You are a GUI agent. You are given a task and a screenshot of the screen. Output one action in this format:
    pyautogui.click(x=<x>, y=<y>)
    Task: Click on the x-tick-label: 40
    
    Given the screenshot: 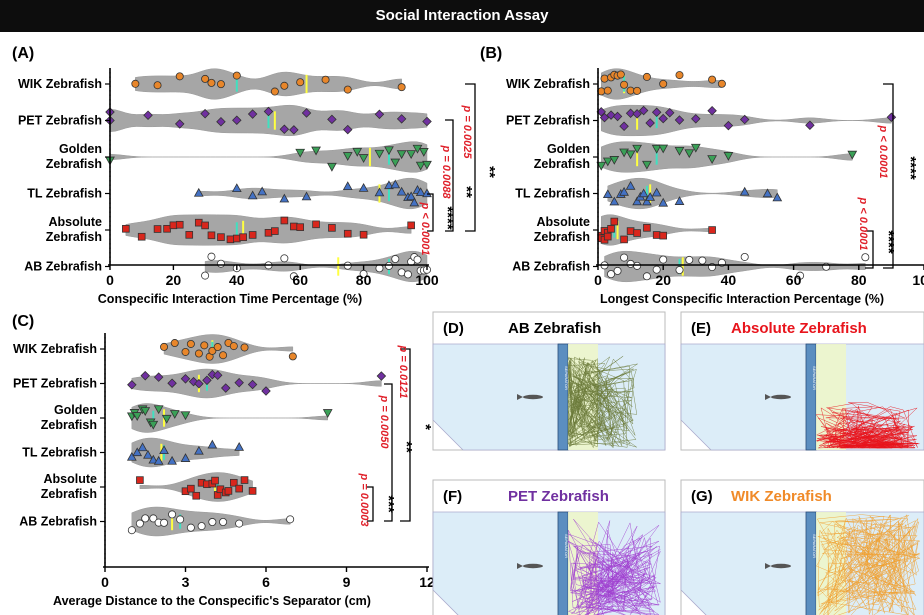 What is the action you would take?
    pyautogui.click(x=237, y=280)
    